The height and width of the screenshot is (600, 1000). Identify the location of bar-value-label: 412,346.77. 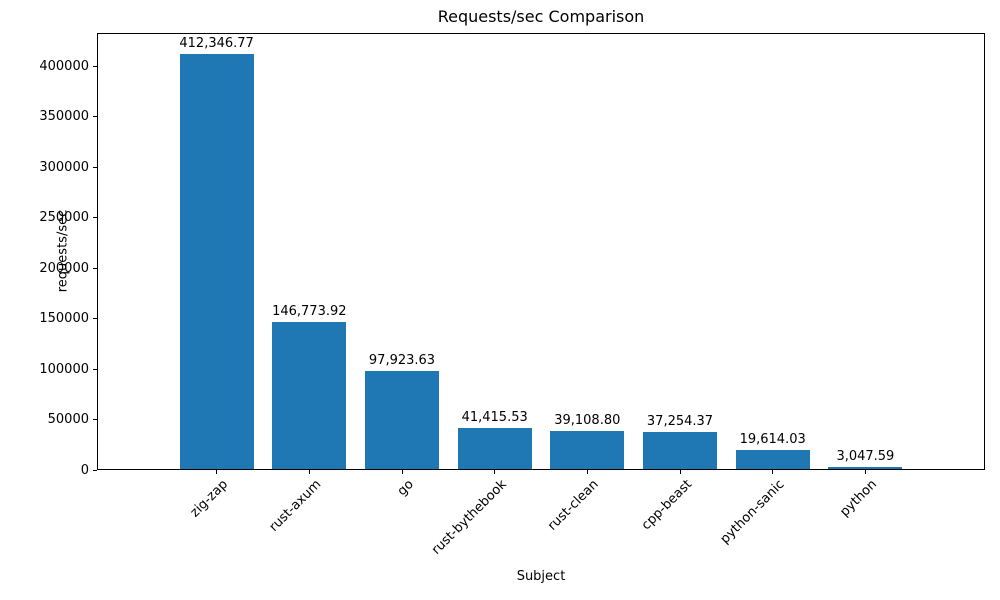
(216, 43).